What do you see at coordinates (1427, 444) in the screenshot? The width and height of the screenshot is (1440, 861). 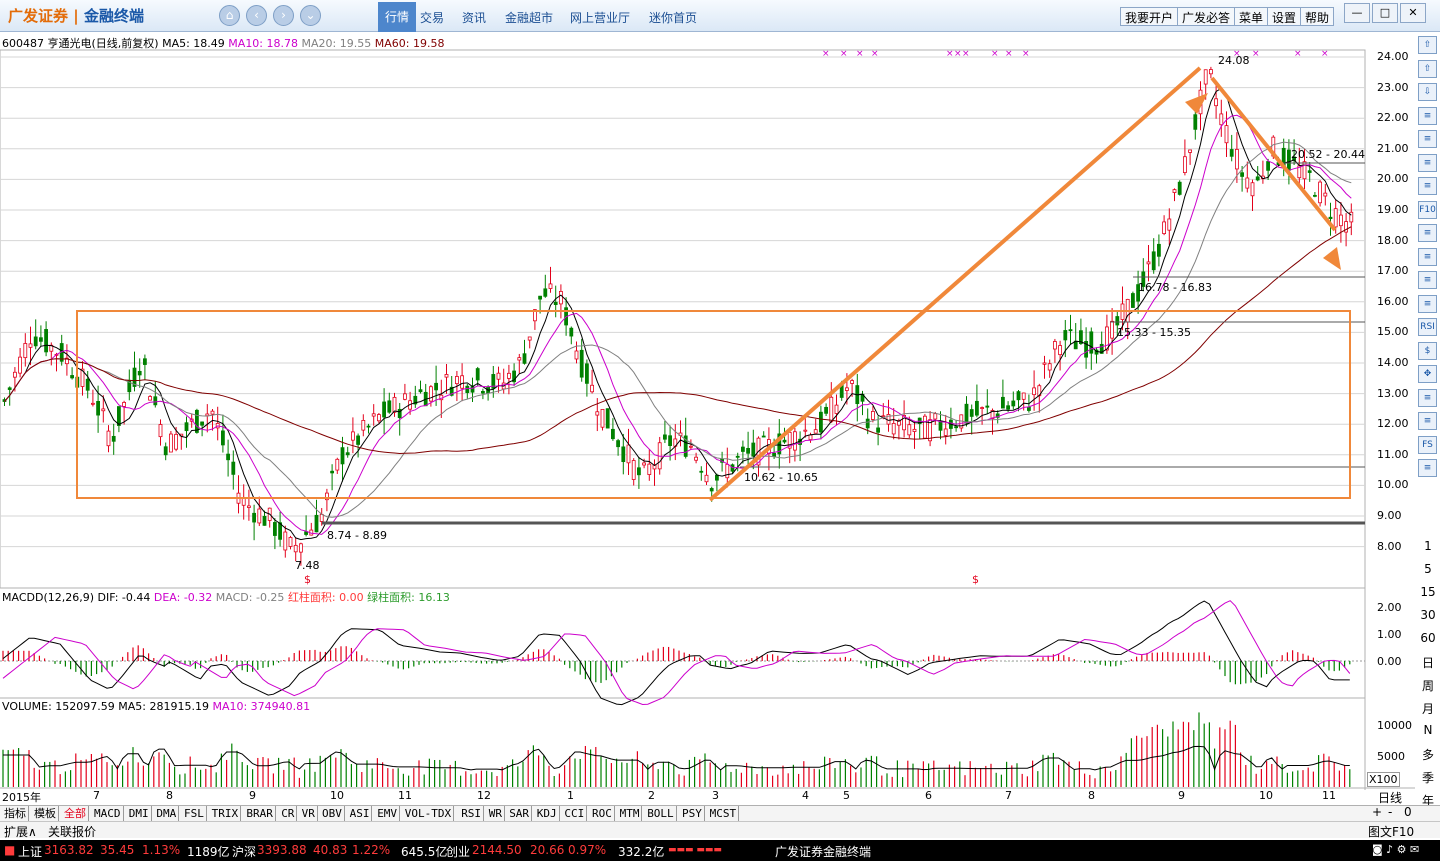 I see `side-tool-icon: FS` at bounding box center [1427, 444].